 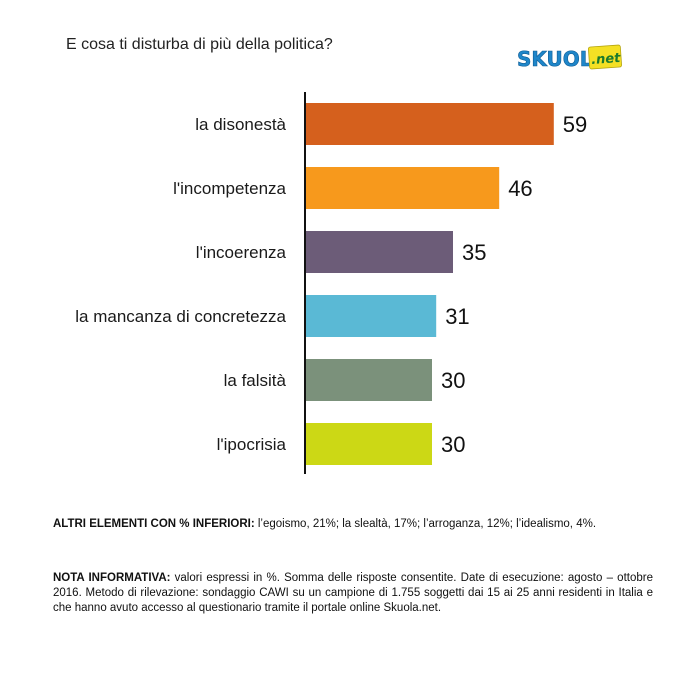 I want to click on category-label-5: l'ipocrisia, so click(x=252, y=444).